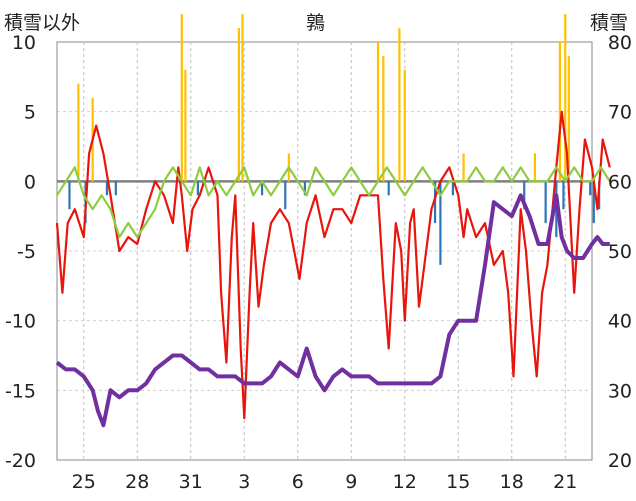 The height and width of the screenshot is (501, 636). Describe the element at coordinates (84, 482) in the screenshot. I see `x-tick-0: 25` at that location.